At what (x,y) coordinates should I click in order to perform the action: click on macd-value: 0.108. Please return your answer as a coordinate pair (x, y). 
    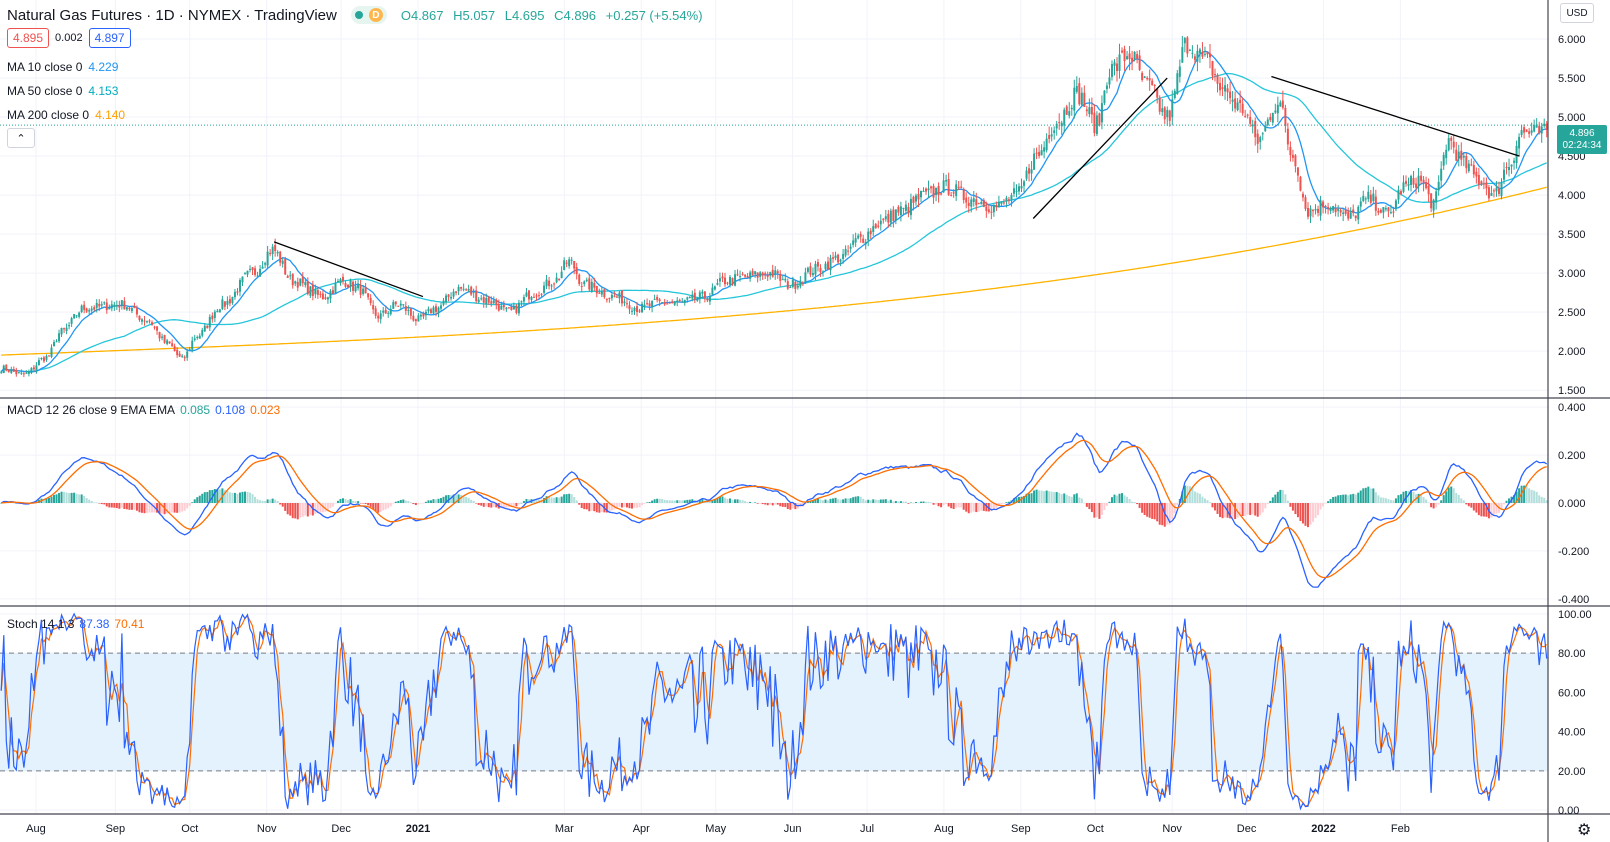
    Looking at the image, I should click on (230, 410).